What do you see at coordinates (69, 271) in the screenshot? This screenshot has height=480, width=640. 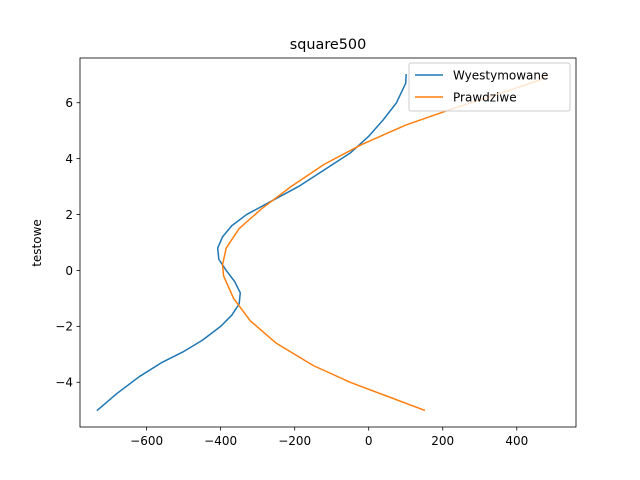 I see `y-tick-label: 0` at bounding box center [69, 271].